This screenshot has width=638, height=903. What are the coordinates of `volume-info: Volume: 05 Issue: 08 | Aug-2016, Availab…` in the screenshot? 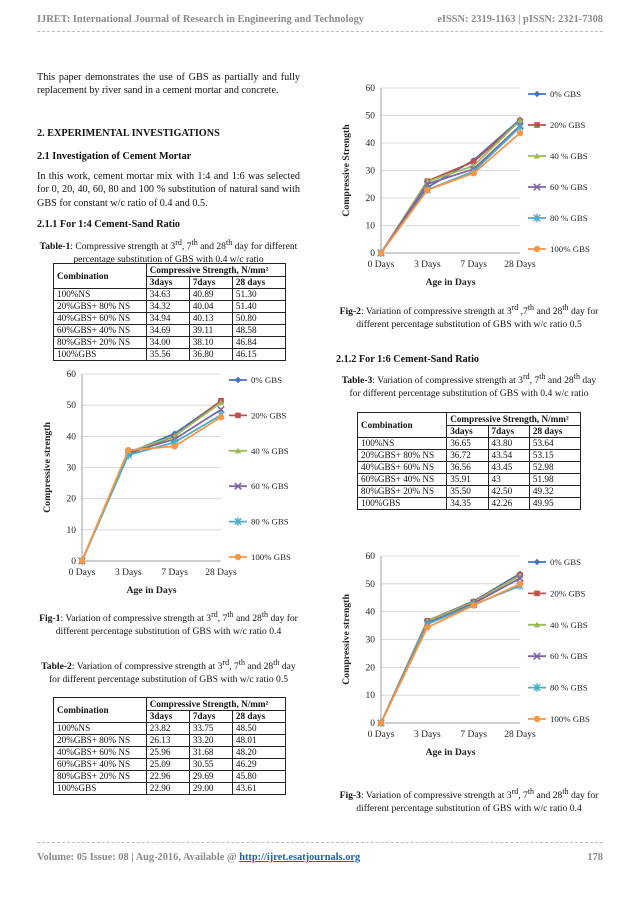 It's located at (138, 857).